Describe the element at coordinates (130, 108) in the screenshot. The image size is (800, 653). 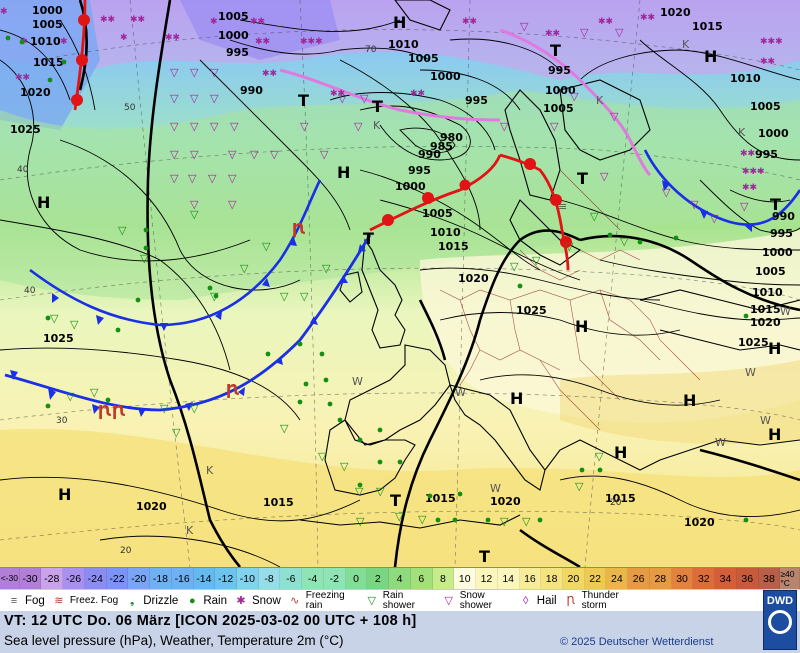
I see `svg-text: 50` at that location.